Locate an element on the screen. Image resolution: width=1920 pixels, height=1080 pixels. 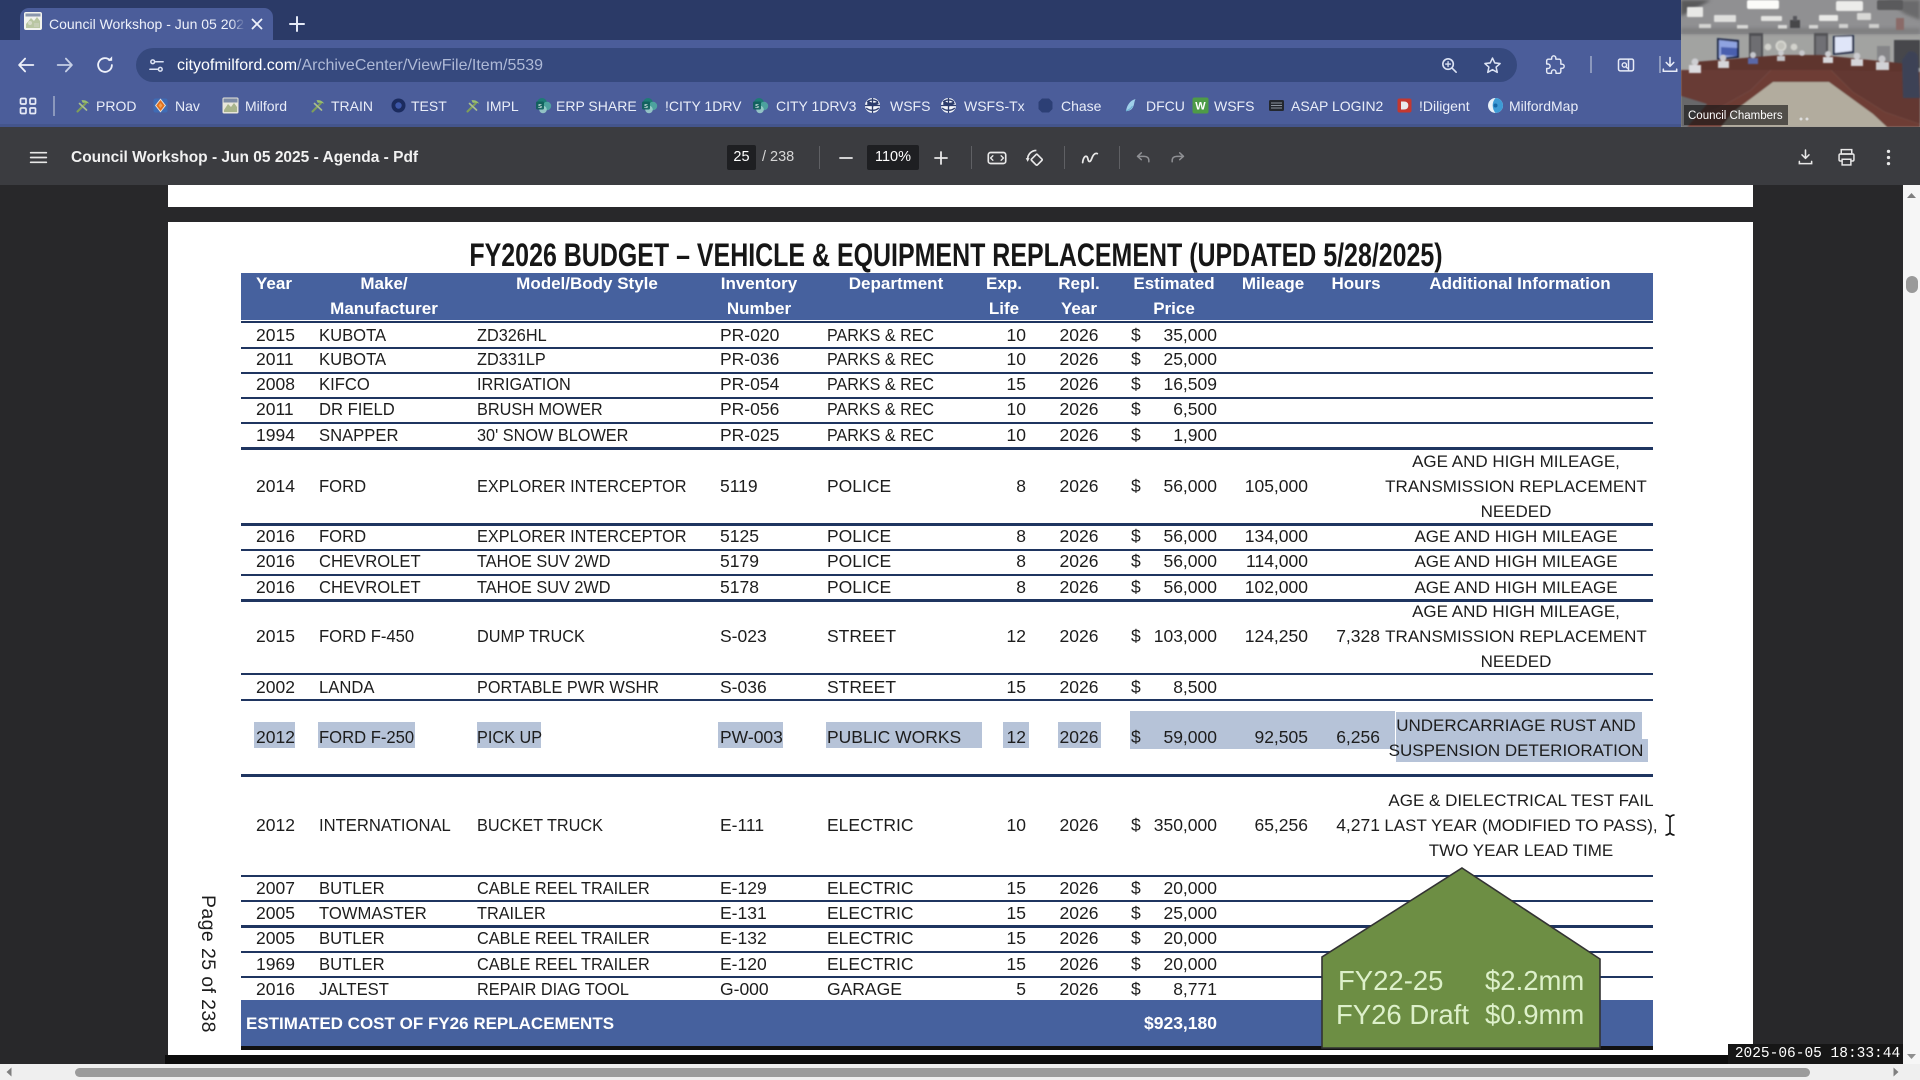
svg-text: Council Chambers is located at coordinates (1735, 116).